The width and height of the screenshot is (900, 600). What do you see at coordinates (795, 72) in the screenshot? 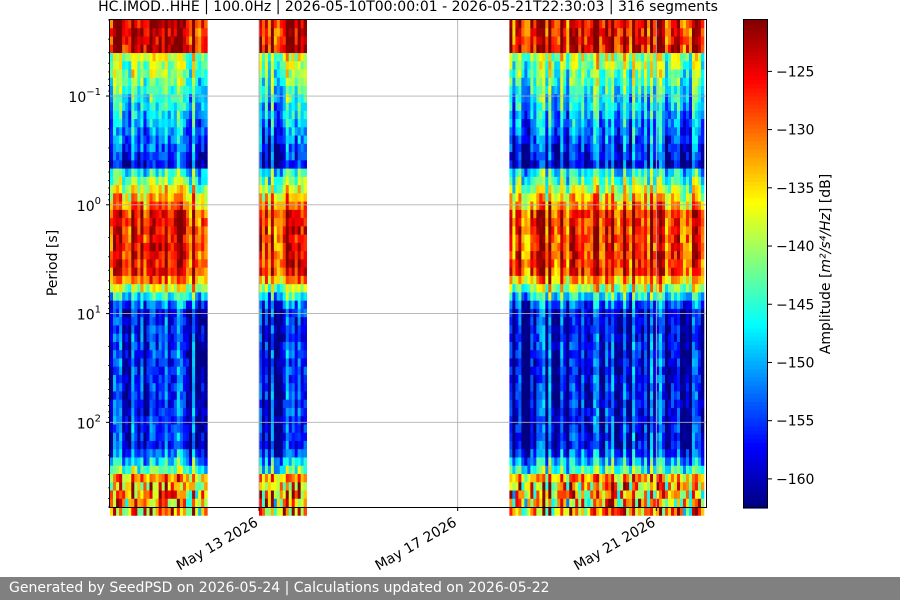
I see `colorbar-tick-label: −125` at bounding box center [795, 72].